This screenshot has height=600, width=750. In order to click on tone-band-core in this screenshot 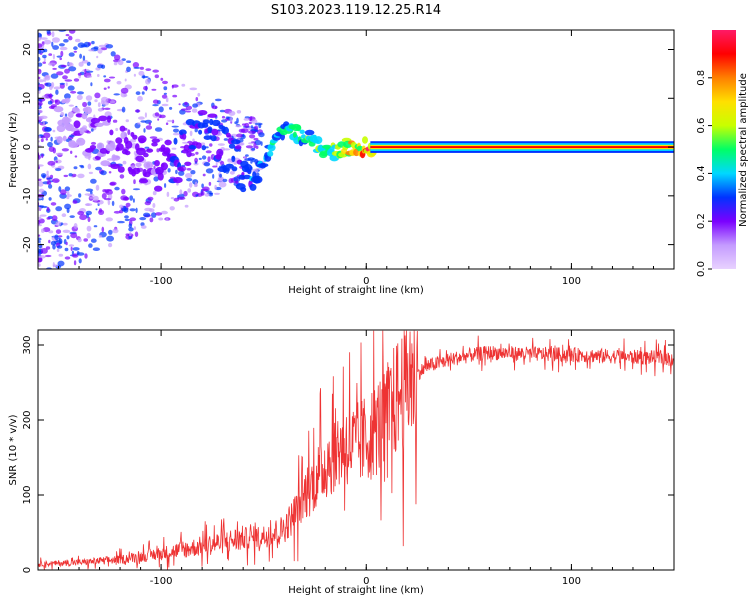, I will do `click(522, 147)`.